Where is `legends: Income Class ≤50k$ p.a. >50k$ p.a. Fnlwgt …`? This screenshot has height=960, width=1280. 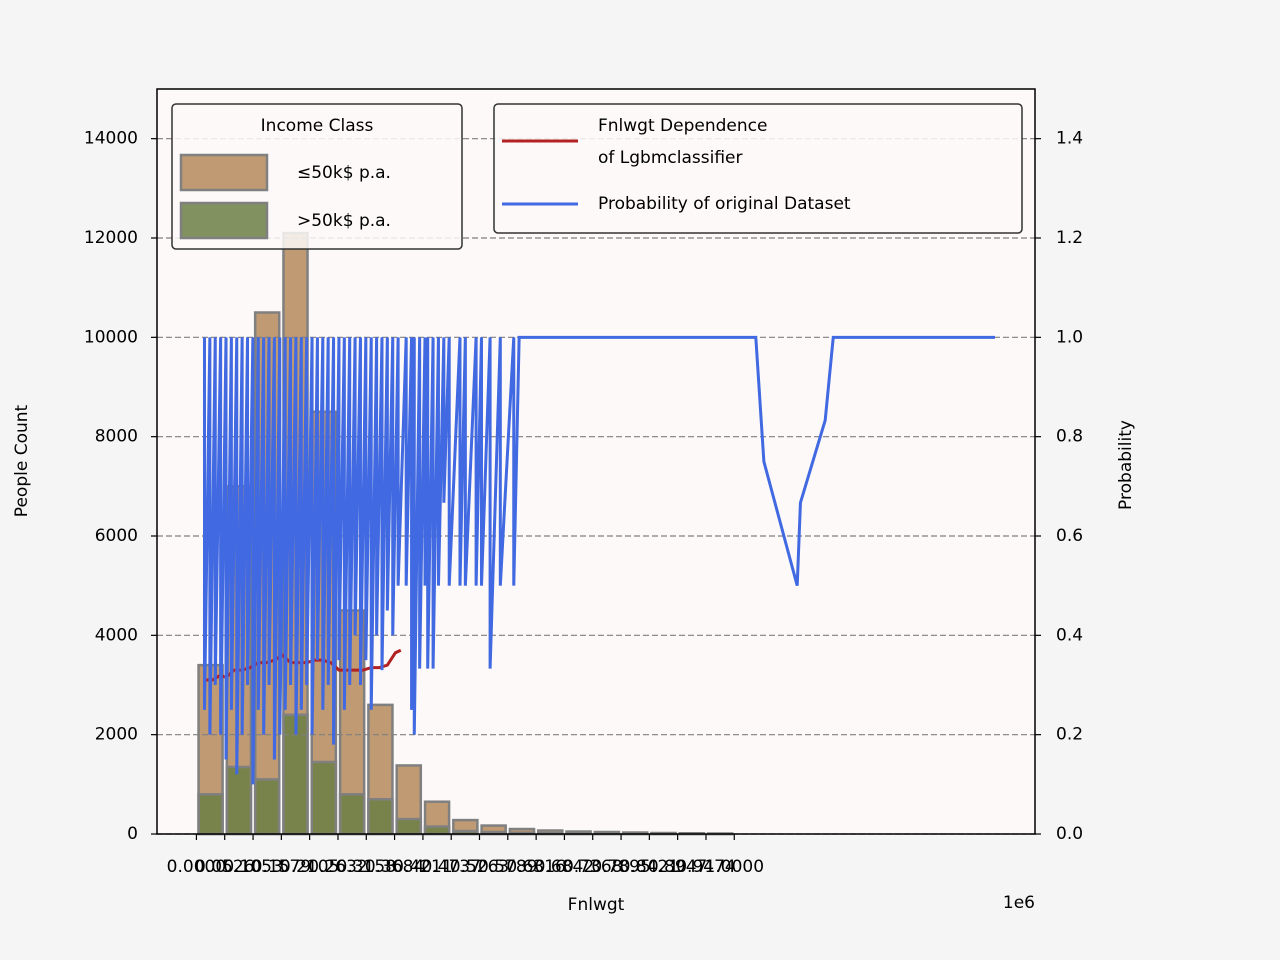 legends: Income Class ≤50k$ p.a. >50k$ p.a. Fnlwgt … is located at coordinates (597, 176).